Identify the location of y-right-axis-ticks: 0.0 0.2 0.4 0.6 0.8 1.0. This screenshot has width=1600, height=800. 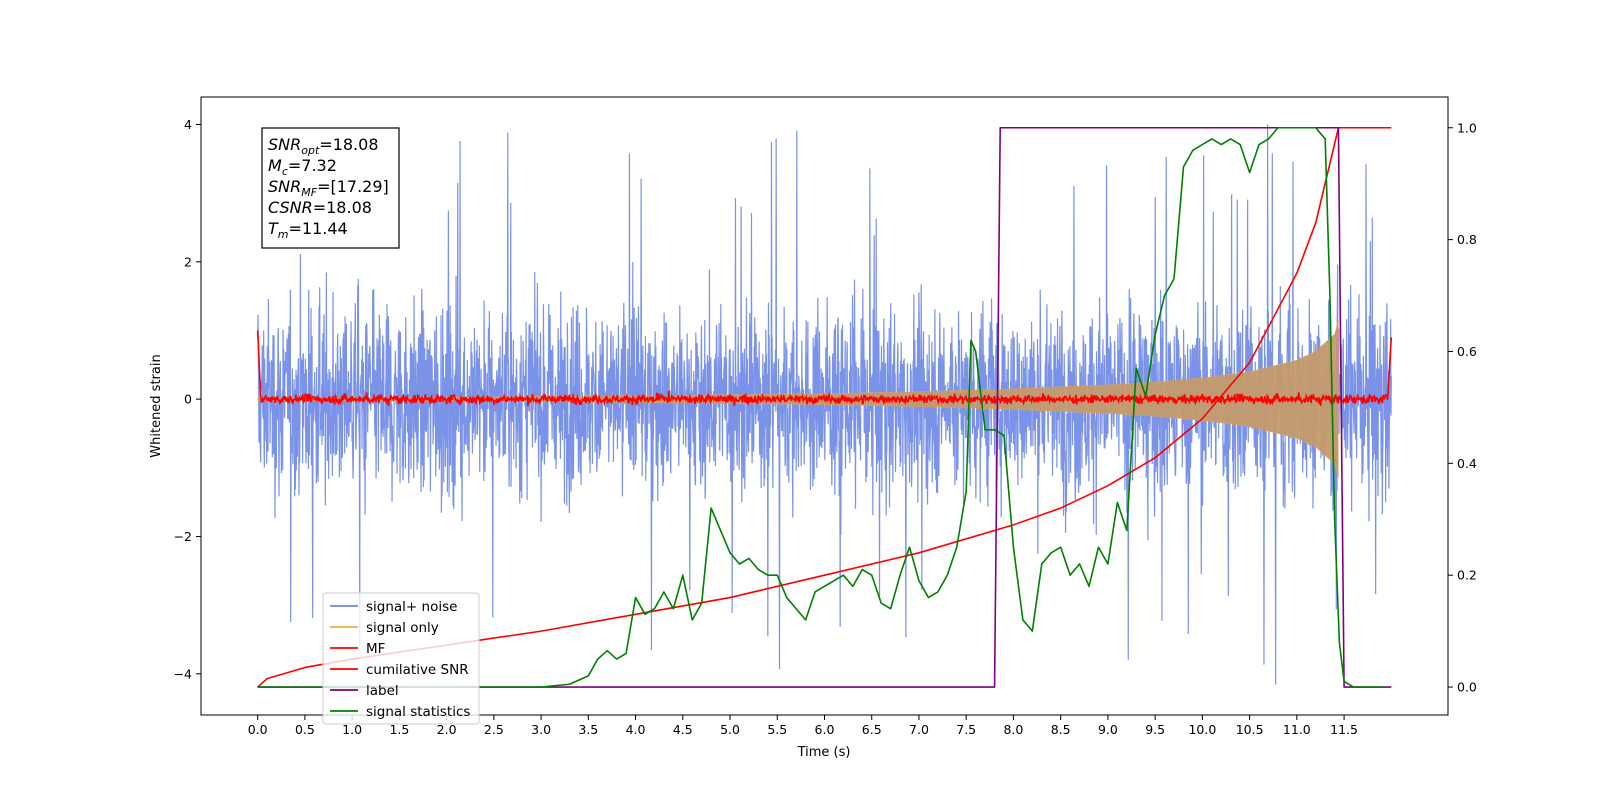
(1462, 407).